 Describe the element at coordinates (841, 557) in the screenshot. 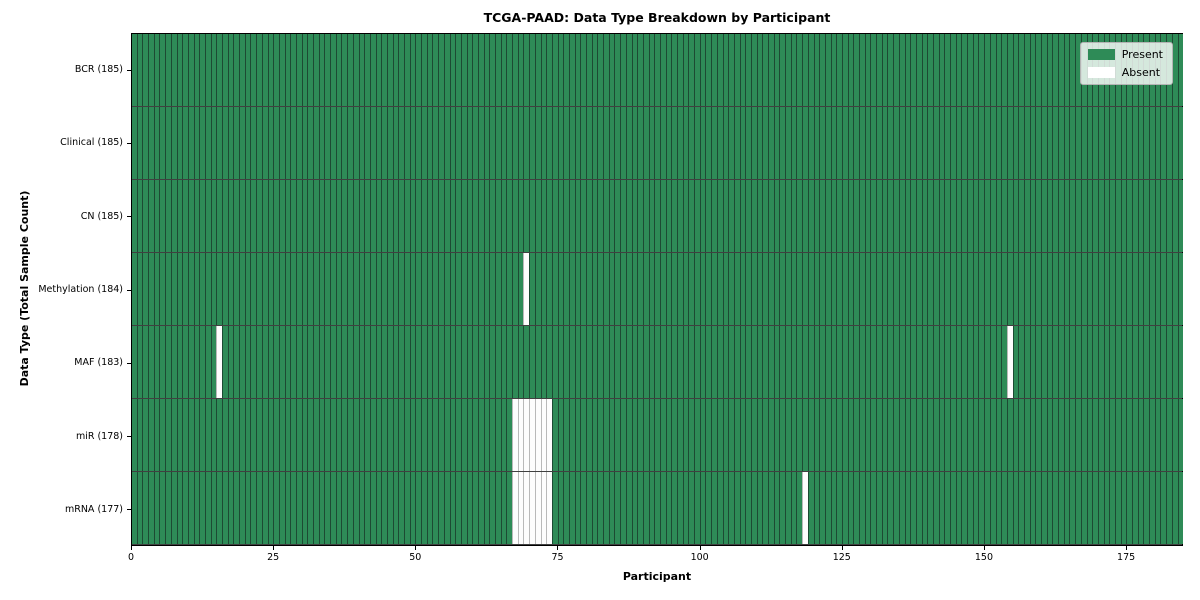

I see `x-tick-label: 125` at that location.